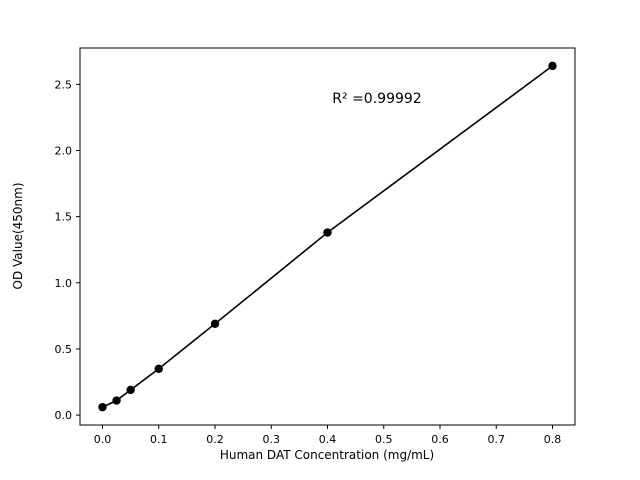 The image size is (640, 480). Describe the element at coordinates (553, 439) in the screenshot. I see `x-tick-label: 0.8` at that location.